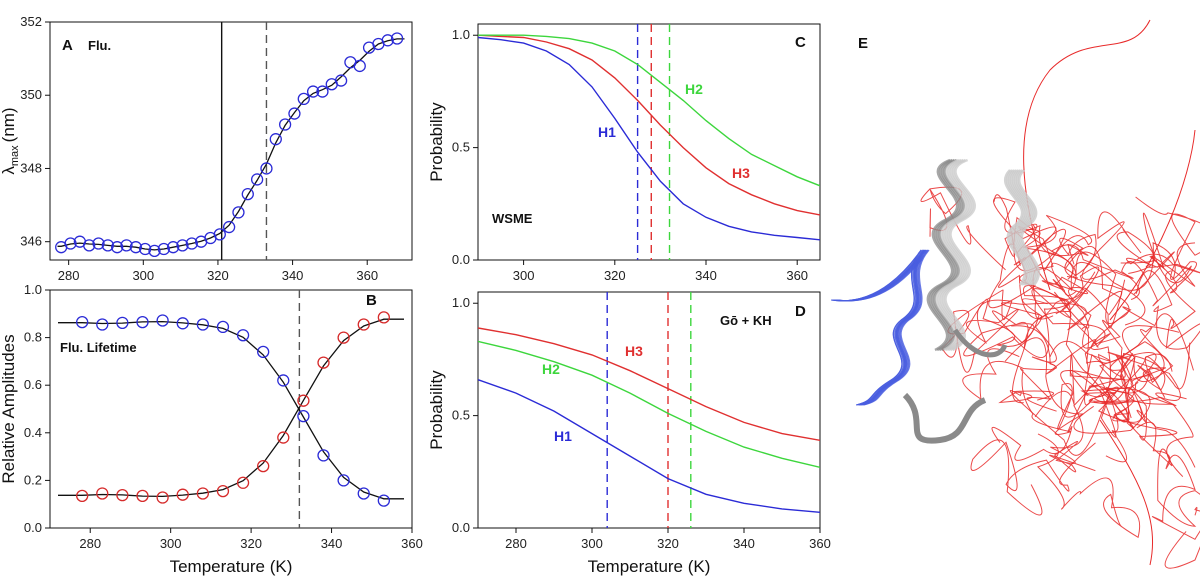 The image size is (1200, 578). Describe the element at coordinates (461, 302) in the screenshot. I see `y-tick-label: 1.0` at that location.